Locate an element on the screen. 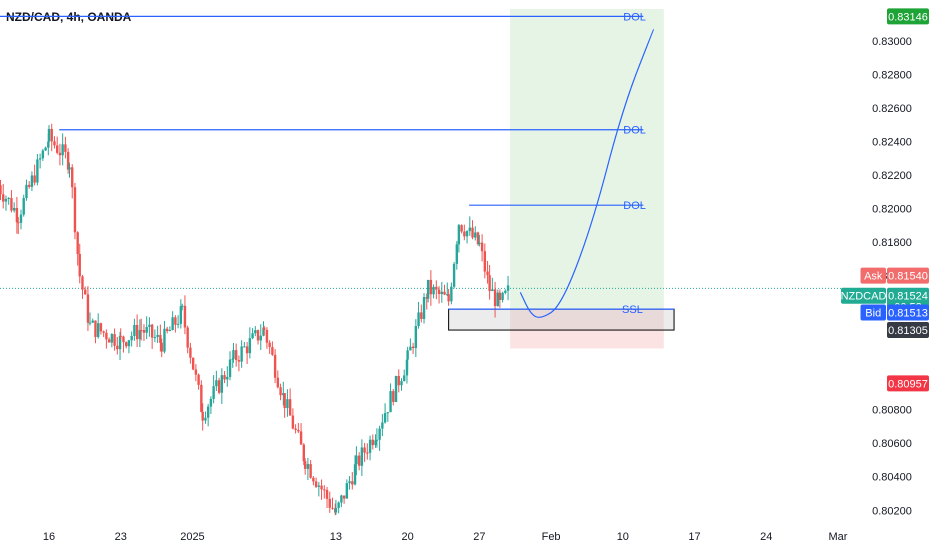 The width and height of the screenshot is (932, 550). level-label-ssl: SSL is located at coordinates (632, 310).